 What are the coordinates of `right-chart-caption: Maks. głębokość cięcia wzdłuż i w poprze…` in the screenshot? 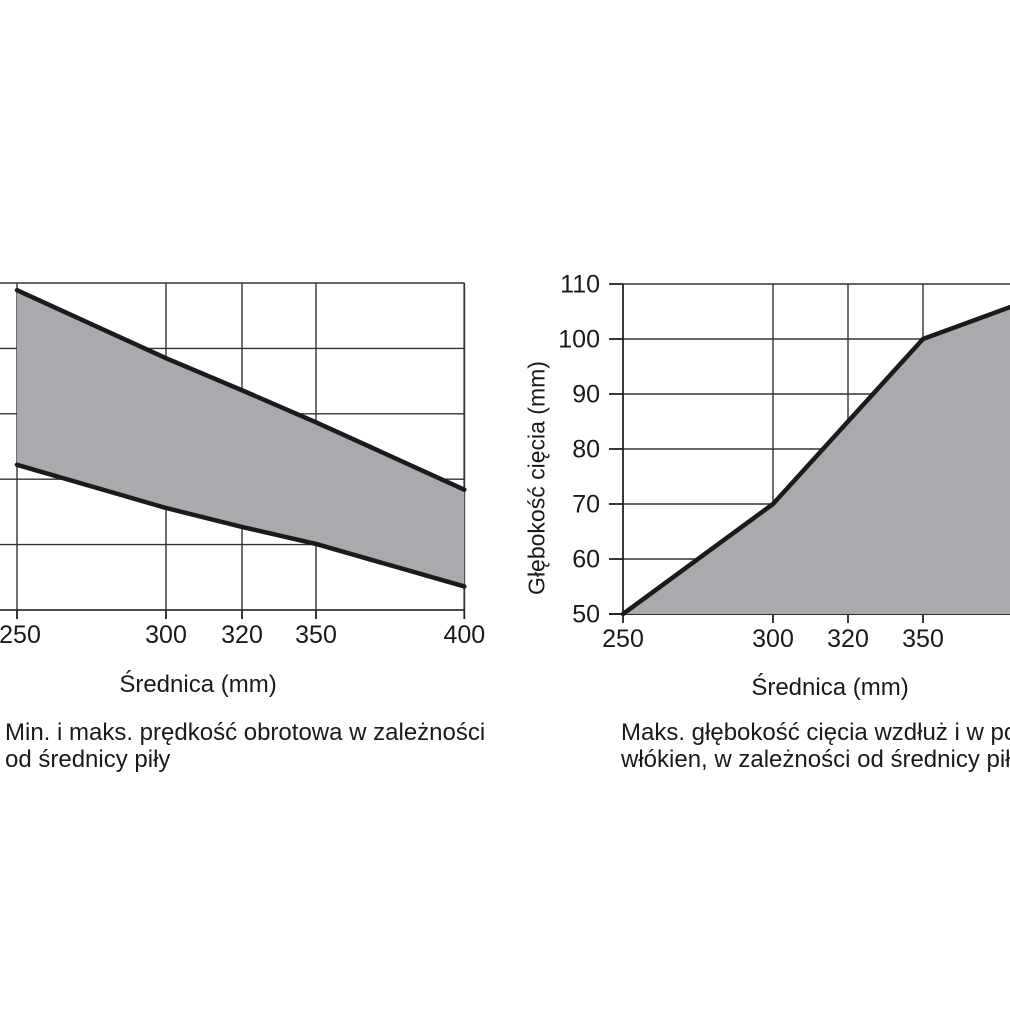 It's located at (815, 746).